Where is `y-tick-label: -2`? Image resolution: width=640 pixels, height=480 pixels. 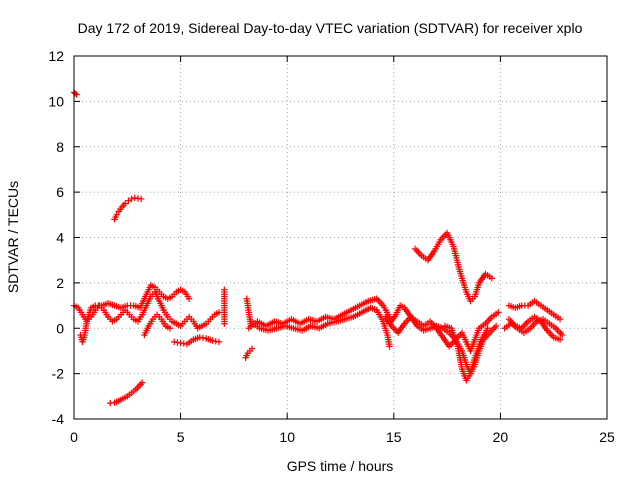
y-tick-label: -2 is located at coordinates (58, 374).